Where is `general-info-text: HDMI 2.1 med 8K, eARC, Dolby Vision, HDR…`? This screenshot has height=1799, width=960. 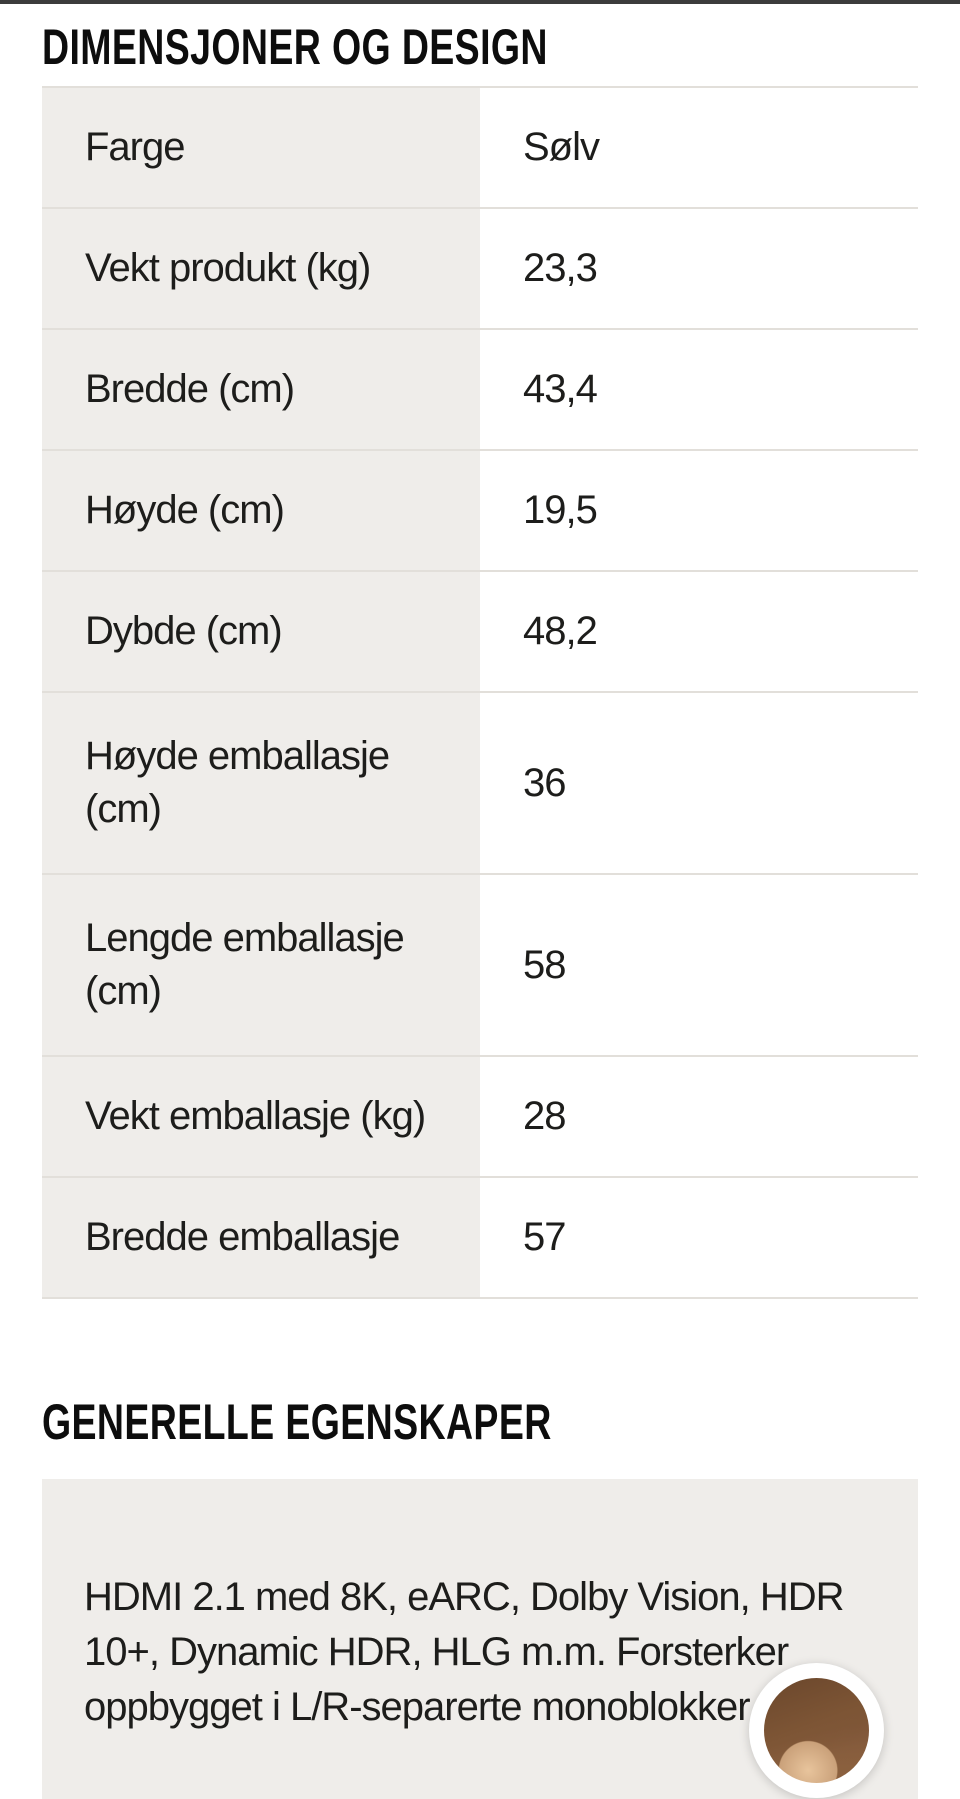
general-info-text: HDMI 2.1 med 8K, eARC, Dolby Vision, HDR… is located at coordinates (464, 1652).